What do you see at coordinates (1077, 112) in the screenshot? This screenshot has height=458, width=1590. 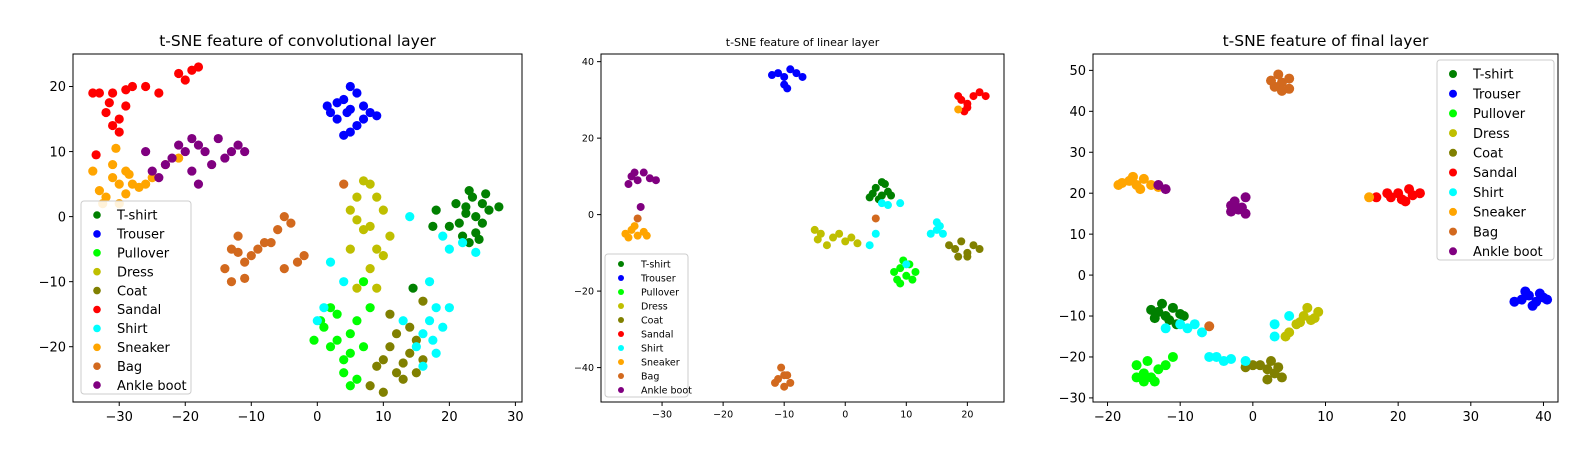 I see `y-tick-label: 40` at bounding box center [1077, 112].